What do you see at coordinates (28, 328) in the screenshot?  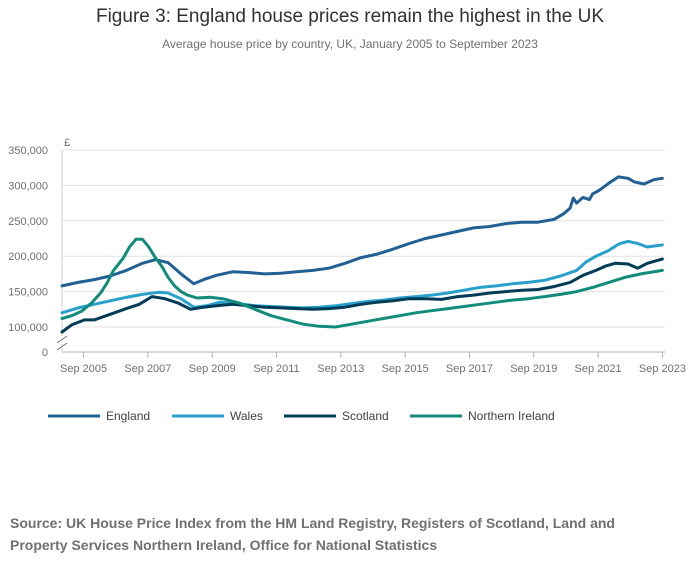 I see `y-tick-label: 100,000` at bounding box center [28, 328].